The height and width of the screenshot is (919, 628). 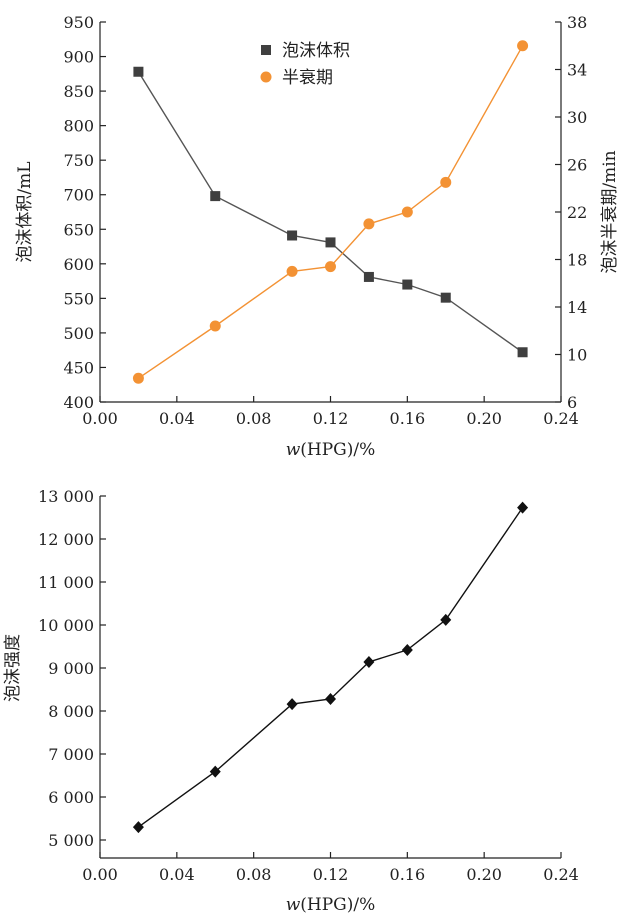 I want to click on y-tick-label: 9 000, so click(x=71, y=668).